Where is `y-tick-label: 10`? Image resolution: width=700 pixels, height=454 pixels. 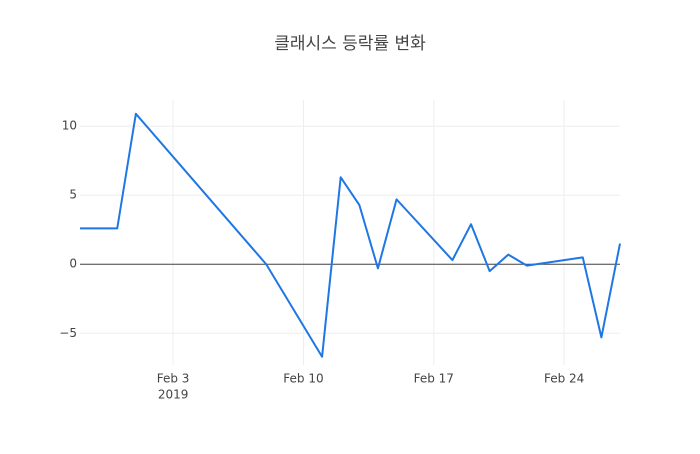
y-tick-label: 10 is located at coordinates (69, 126).